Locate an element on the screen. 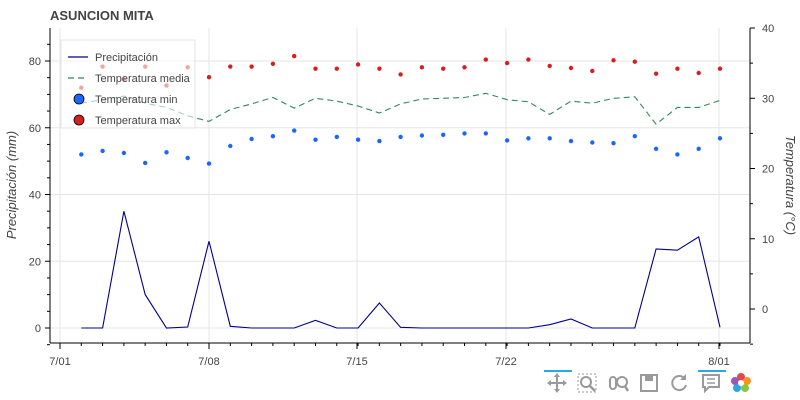 This screenshot has width=800, height=400. legend-label: Temperatura media is located at coordinates (143, 79).